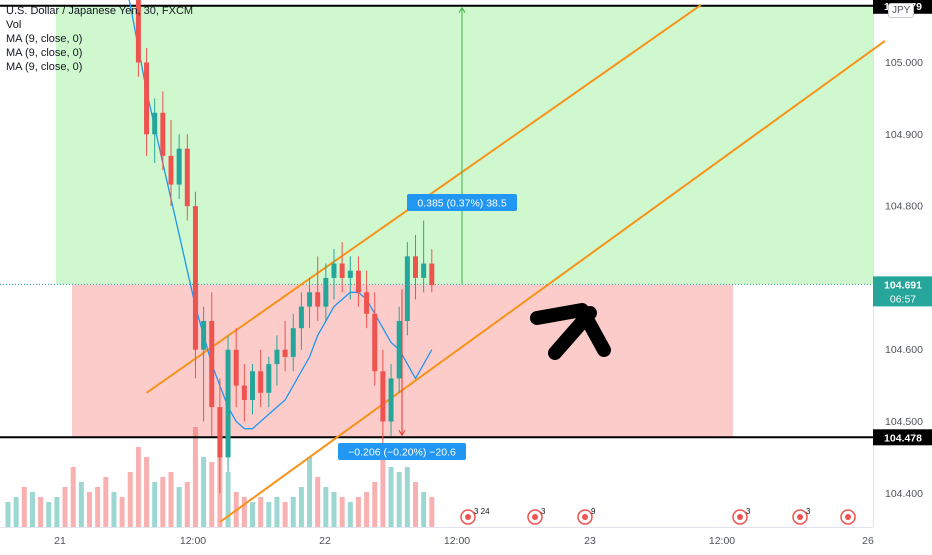  What do you see at coordinates (482, 511) in the screenshot?
I see `event-count-label: 3 24` at bounding box center [482, 511].